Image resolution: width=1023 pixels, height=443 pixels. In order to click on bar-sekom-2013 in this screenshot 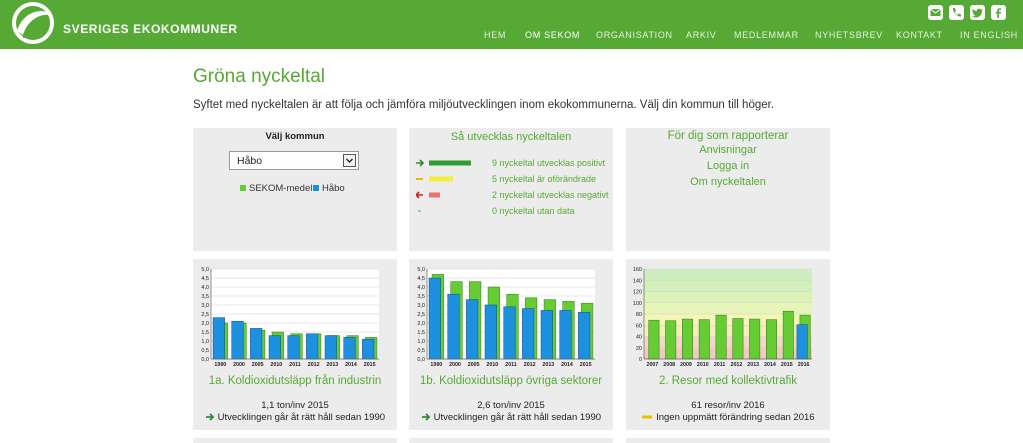, I will do `click(755, 339)`.